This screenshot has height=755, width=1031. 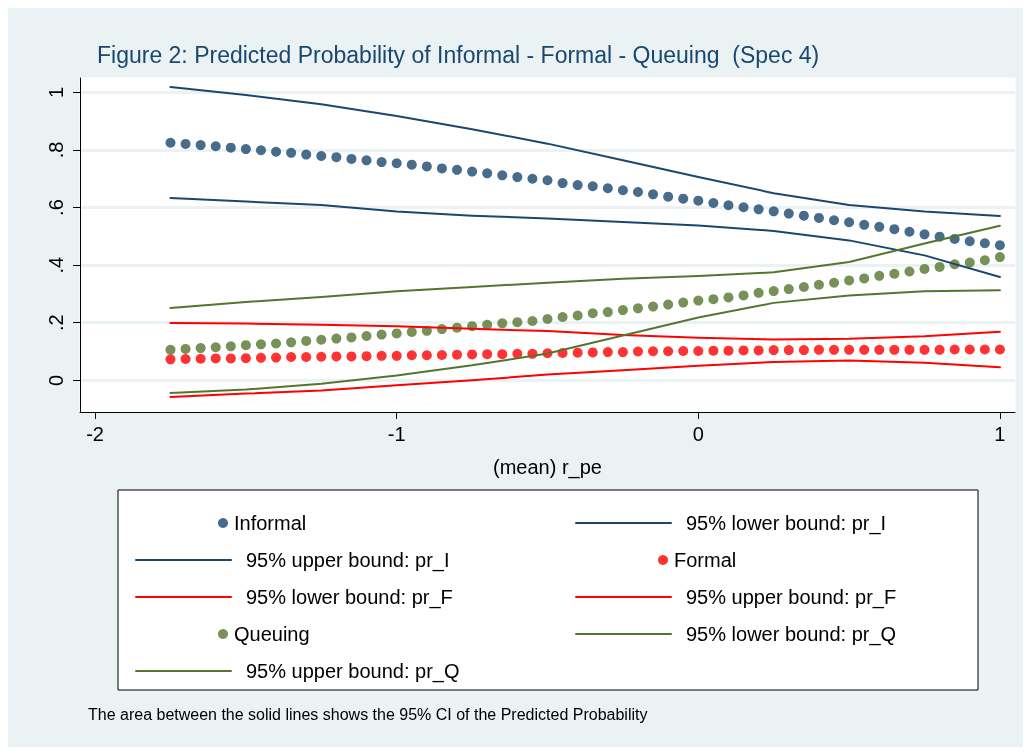 I want to click on y-tick-label: .6, so click(x=56, y=207).